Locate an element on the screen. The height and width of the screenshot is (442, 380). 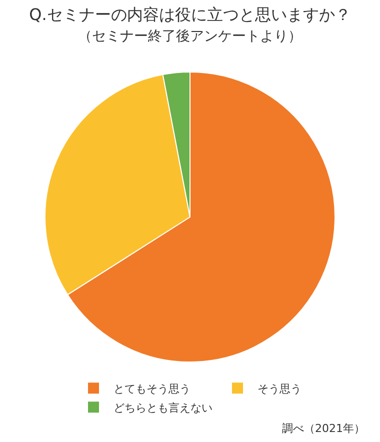
chart-subtitle: （セミナー終了後アンケートより） is located at coordinates (190, 36).